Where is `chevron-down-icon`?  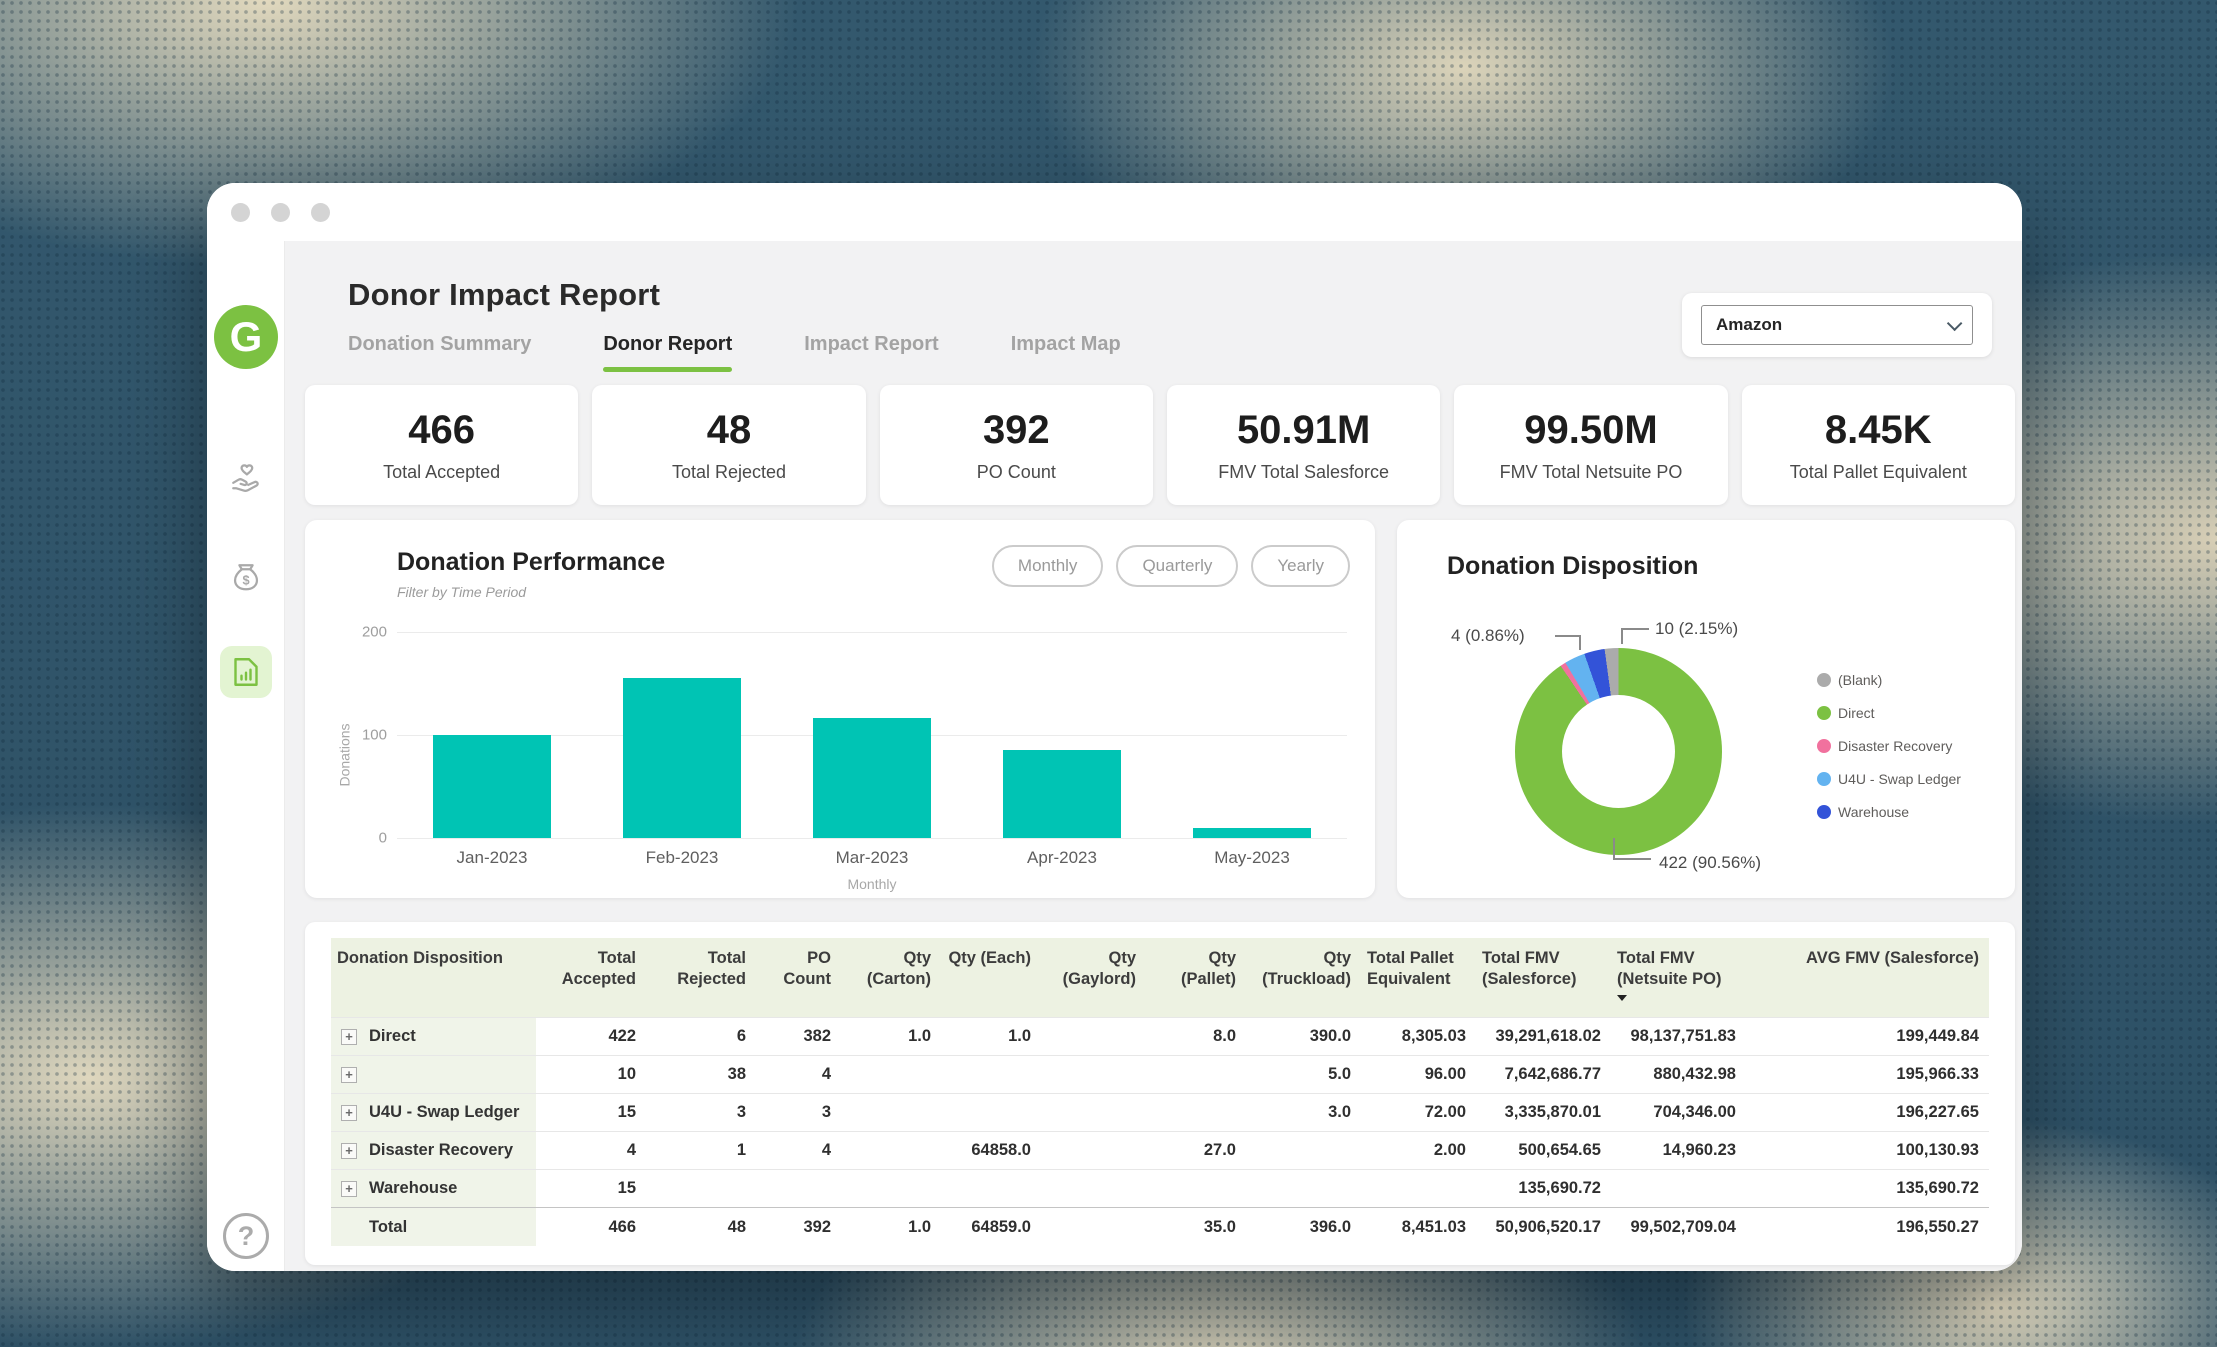 chevron-down-icon is located at coordinates (1954, 323).